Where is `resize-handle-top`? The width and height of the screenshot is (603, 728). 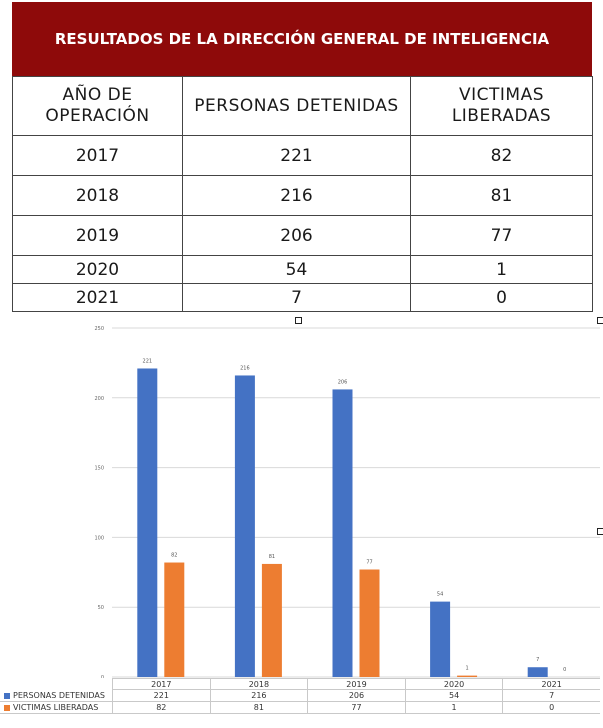 resize-handle-top is located at coordinates (298, 320).